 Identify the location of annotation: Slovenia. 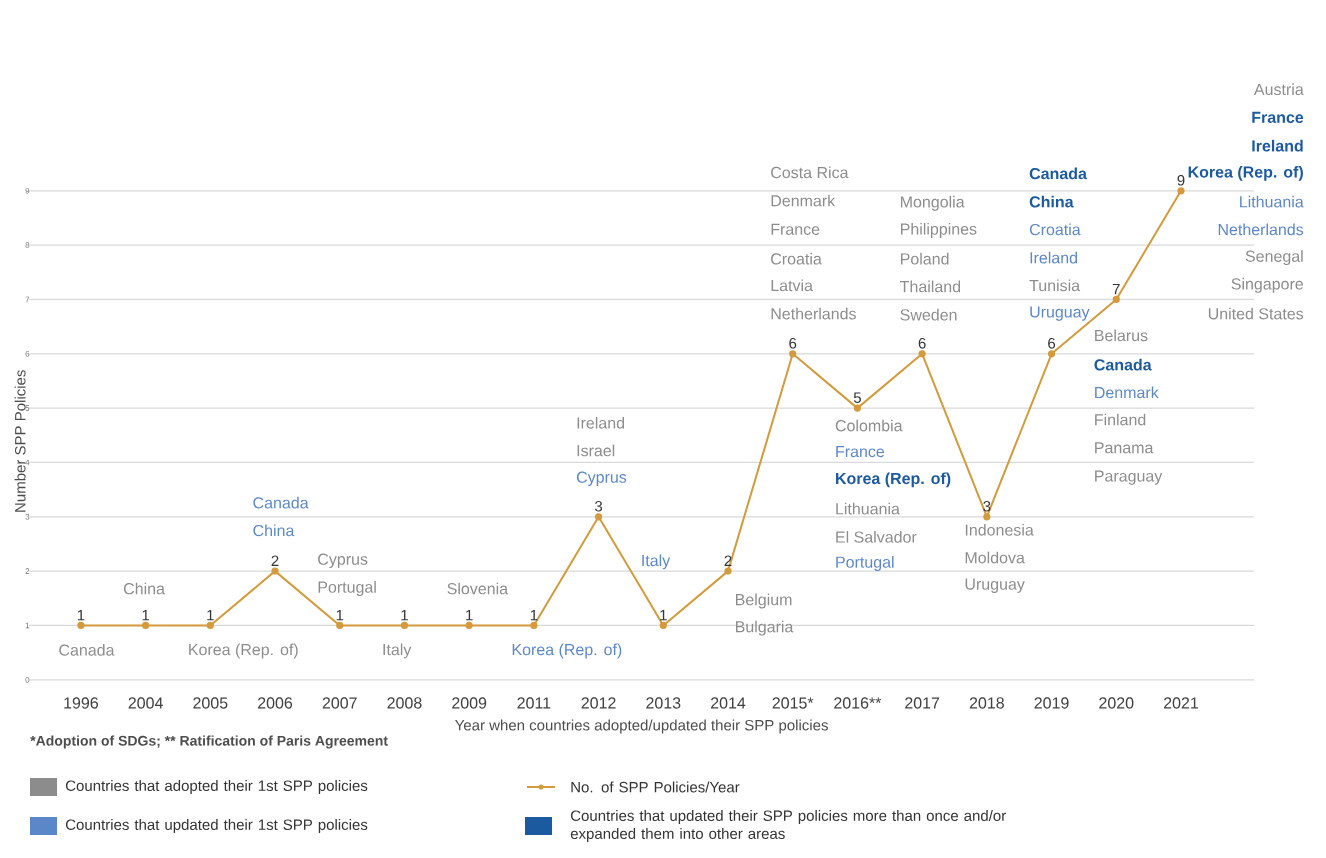
(478, 588).